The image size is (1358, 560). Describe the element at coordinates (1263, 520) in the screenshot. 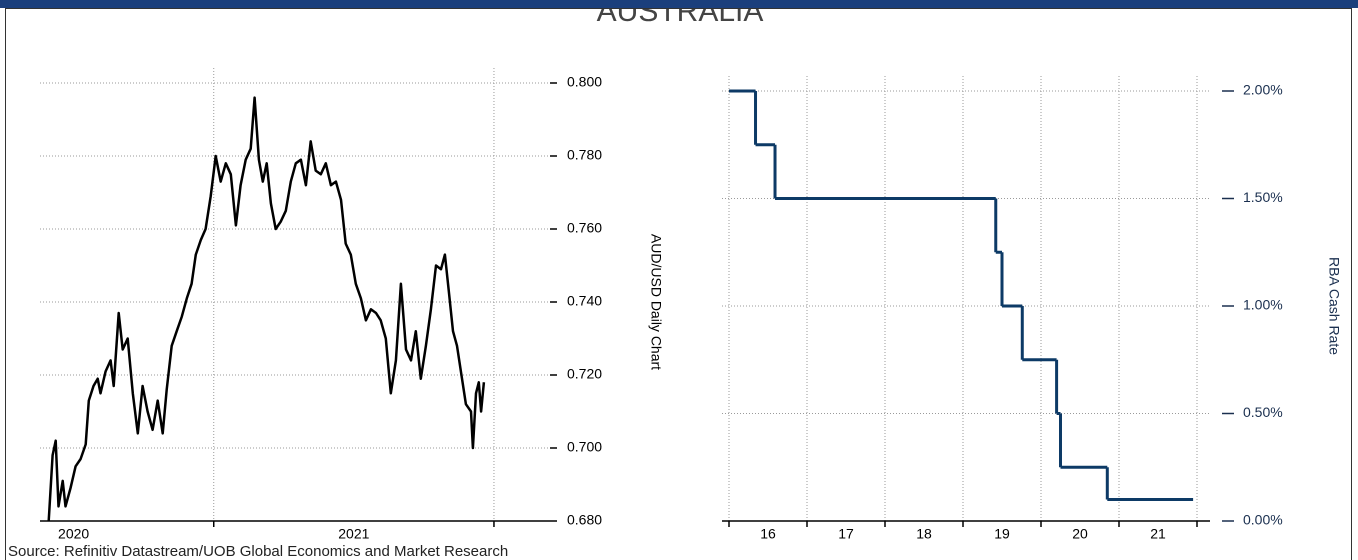

I see `y-tick-label: 0.00%` at that location.